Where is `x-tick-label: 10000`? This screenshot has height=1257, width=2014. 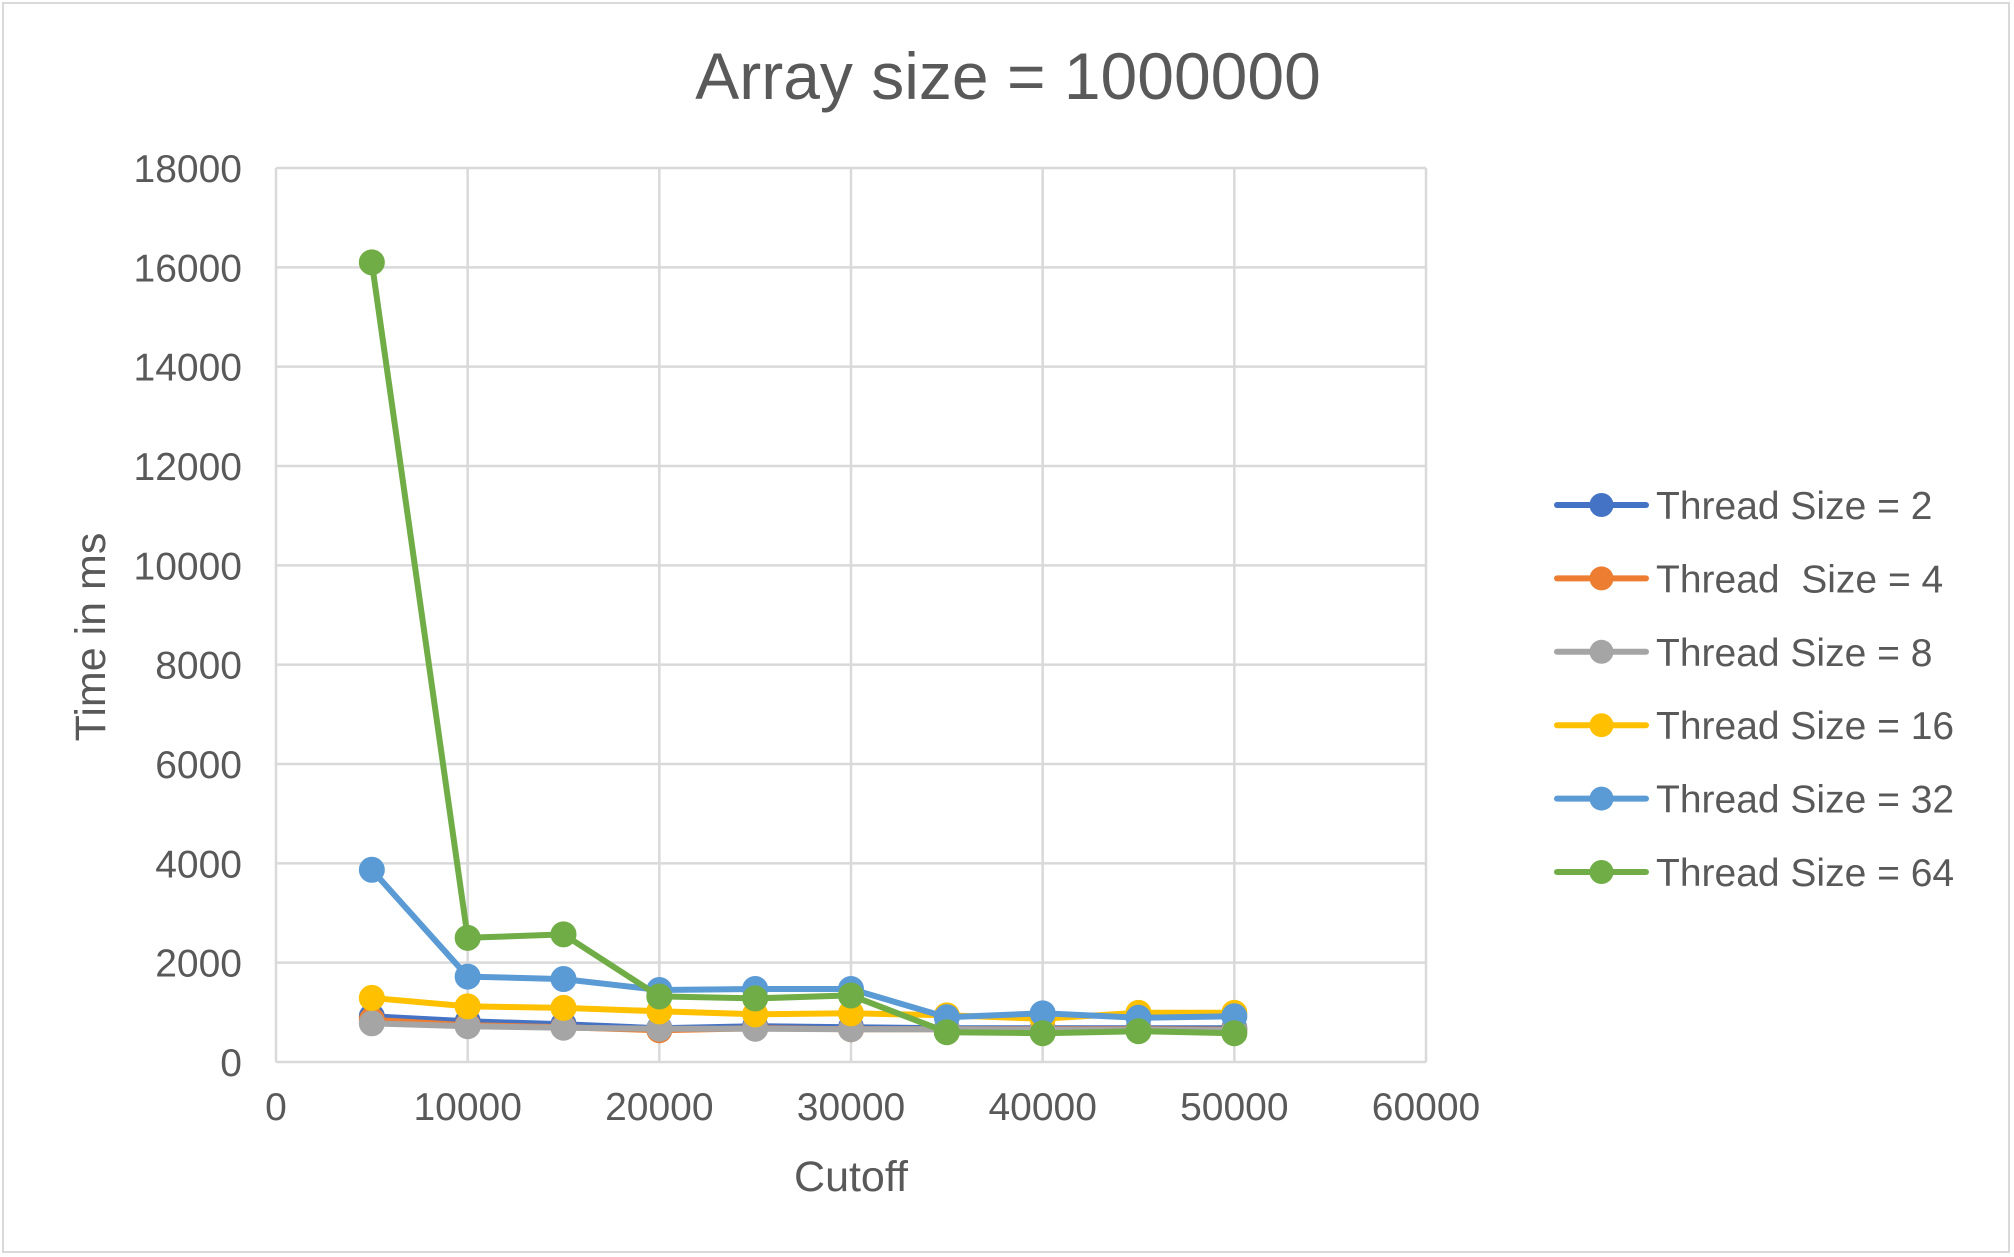 x-tick-label: 10000 is located at coordinates (467, 1107).